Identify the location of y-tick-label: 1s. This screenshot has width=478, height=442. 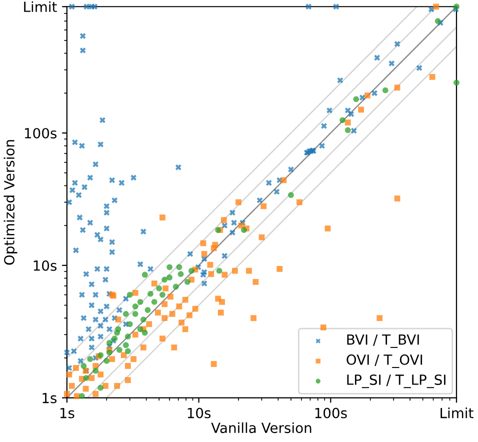
(49, 398).